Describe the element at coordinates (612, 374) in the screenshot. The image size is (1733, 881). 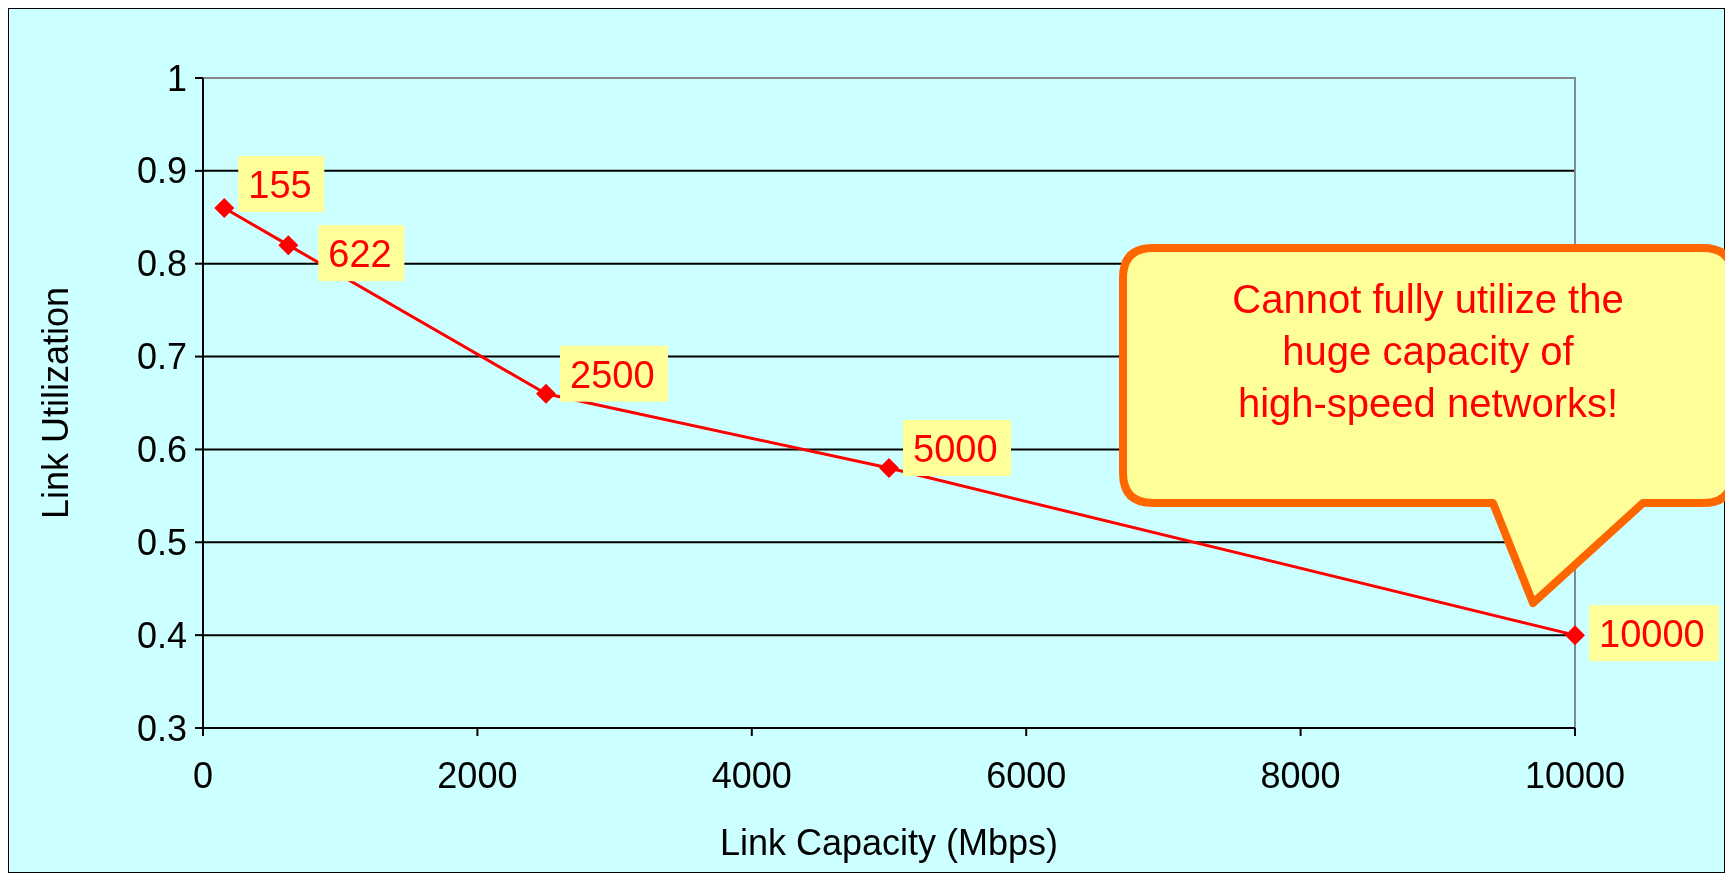
I see `annotation: 2500` at that location.